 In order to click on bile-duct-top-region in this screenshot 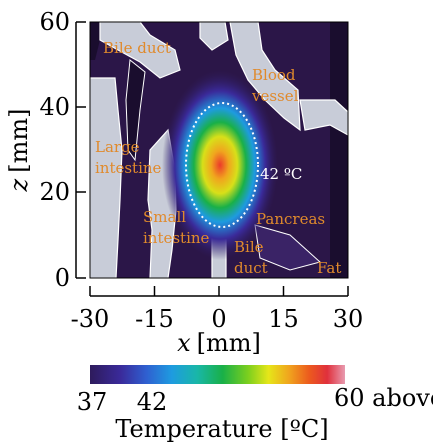, I will do `click(140, 50)`.